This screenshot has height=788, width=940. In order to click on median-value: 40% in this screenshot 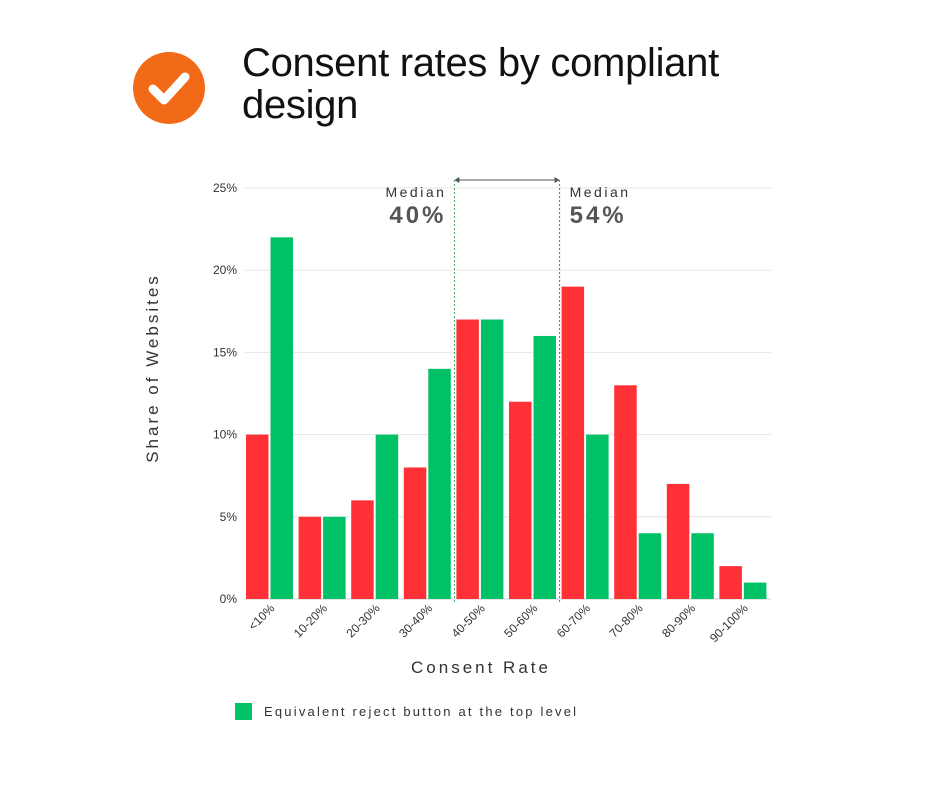, I will do `click(417, 215)`.